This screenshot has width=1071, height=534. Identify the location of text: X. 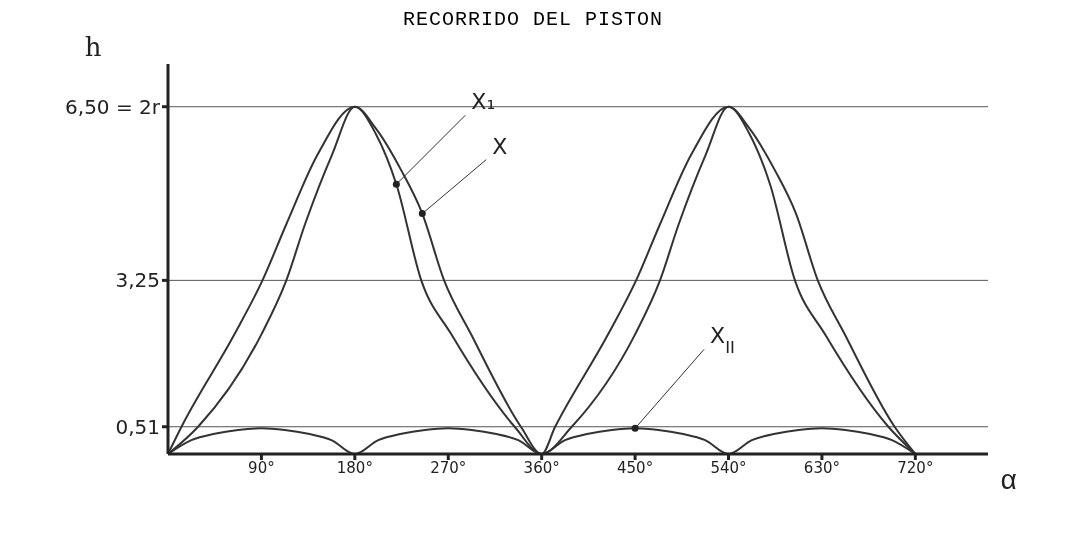
(500, 146).